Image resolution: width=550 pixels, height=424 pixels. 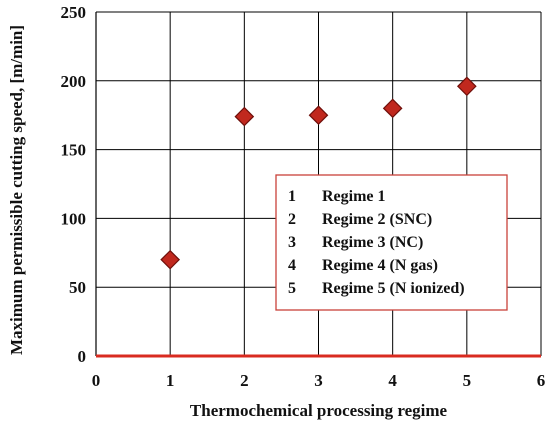 I want to click on x-axis-title: Thermochemical processing regime, so click(x=319, y=410).